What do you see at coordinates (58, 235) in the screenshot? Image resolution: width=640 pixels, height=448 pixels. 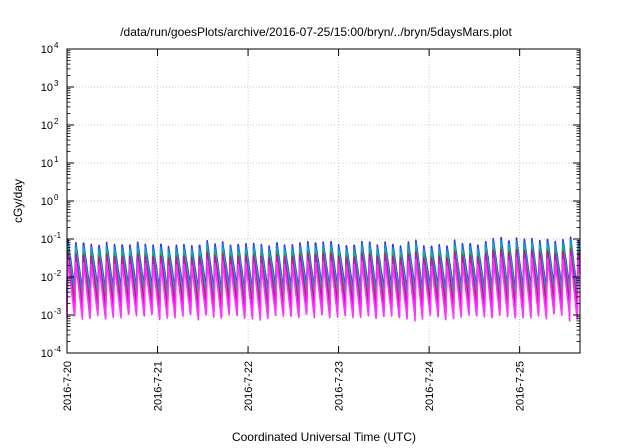 I see `y-tick-exponent: -1` at bounding box center [58, 235].